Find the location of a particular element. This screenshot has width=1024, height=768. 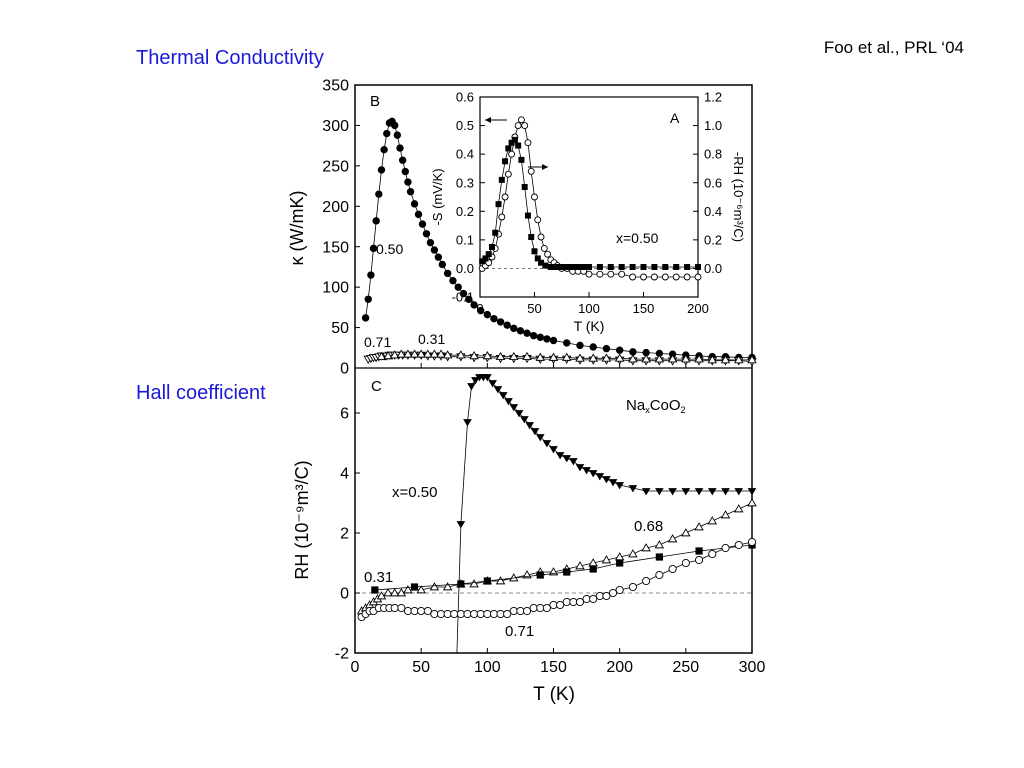

panel-b-y-tick-label: 0 is located at coordinates (344, 369).